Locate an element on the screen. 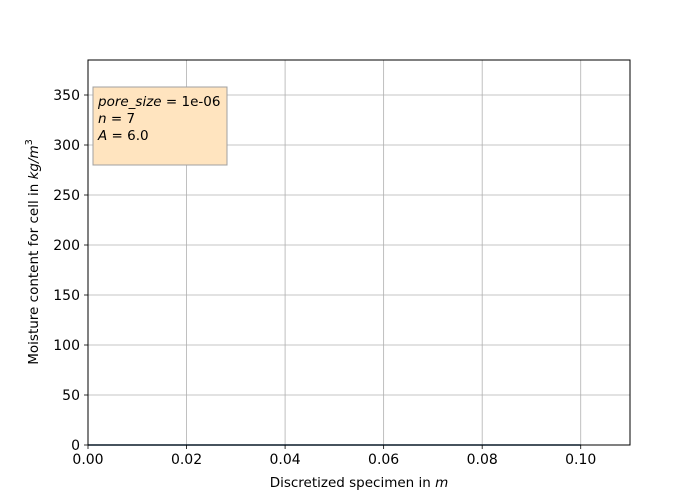  annotation-line-a: A = 6.0 is located at coordinates (123, 136).